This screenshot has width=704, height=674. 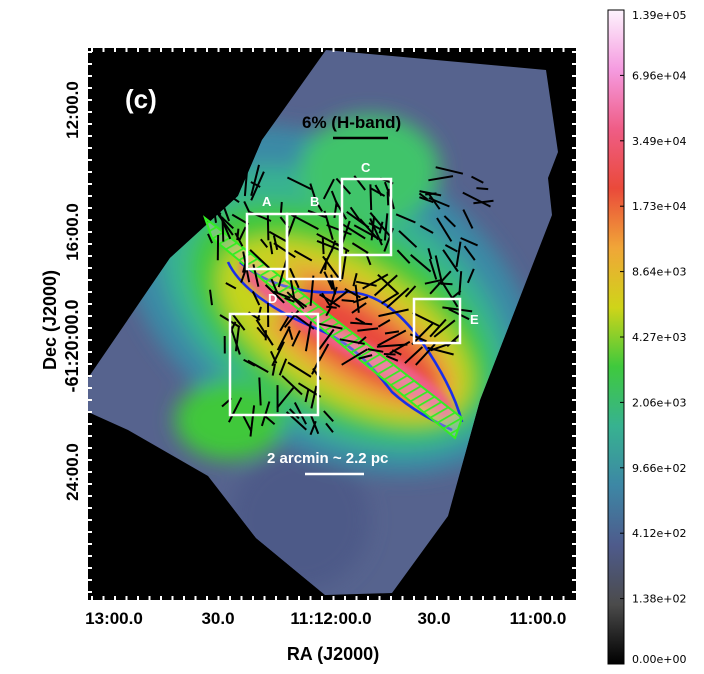 I want to click on region-box-e, so click(x=437, y=321).